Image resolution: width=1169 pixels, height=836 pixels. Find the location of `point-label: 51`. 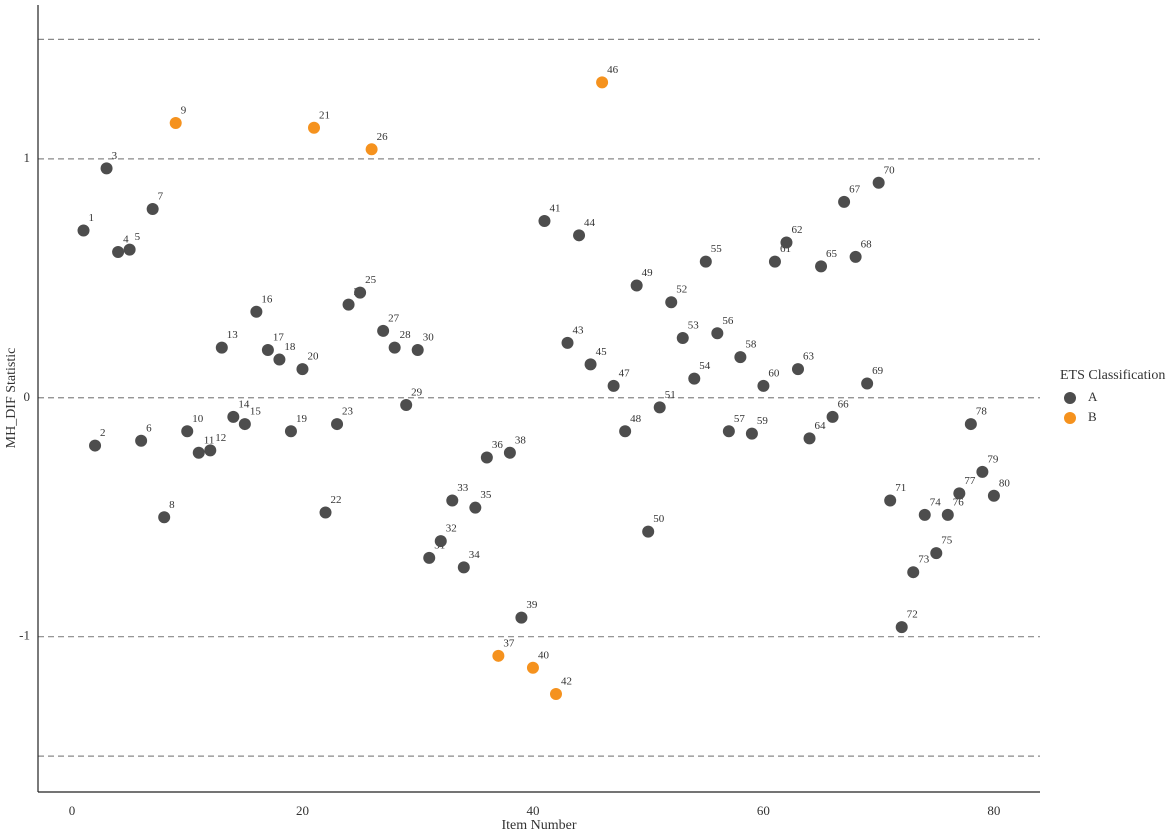

point-label: 51 is located at coordinates (670, 395).